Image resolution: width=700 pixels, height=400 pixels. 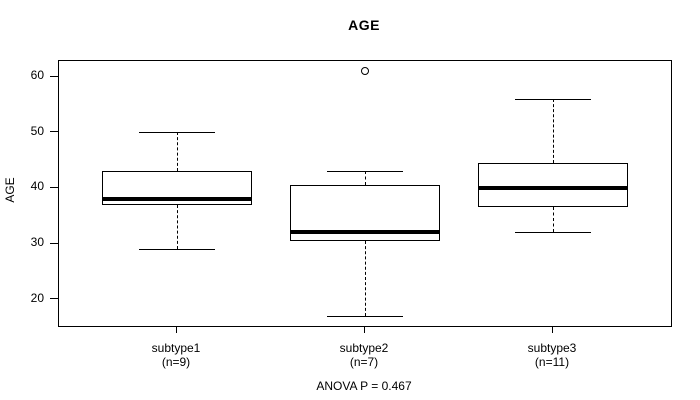 I want to click on group-label-count: (n=9), so click(x=176, y=362).